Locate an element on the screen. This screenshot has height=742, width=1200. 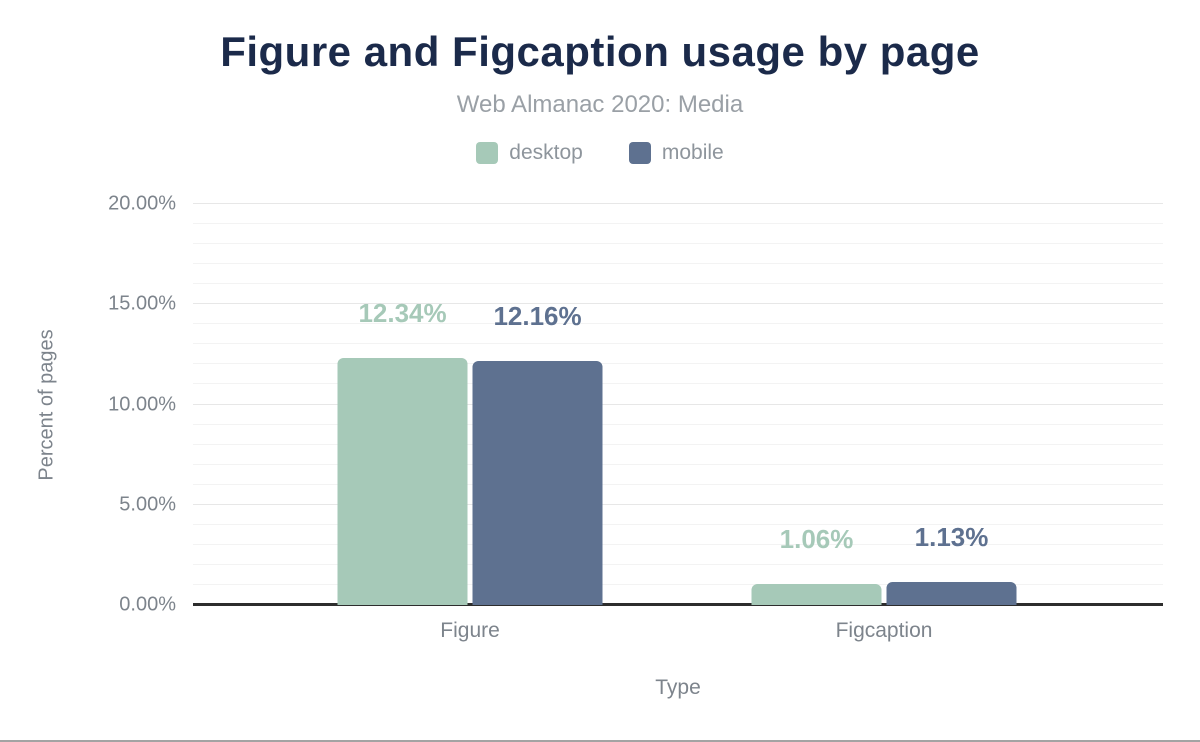
window-bottom-edge is located at coordinates (600, 741).